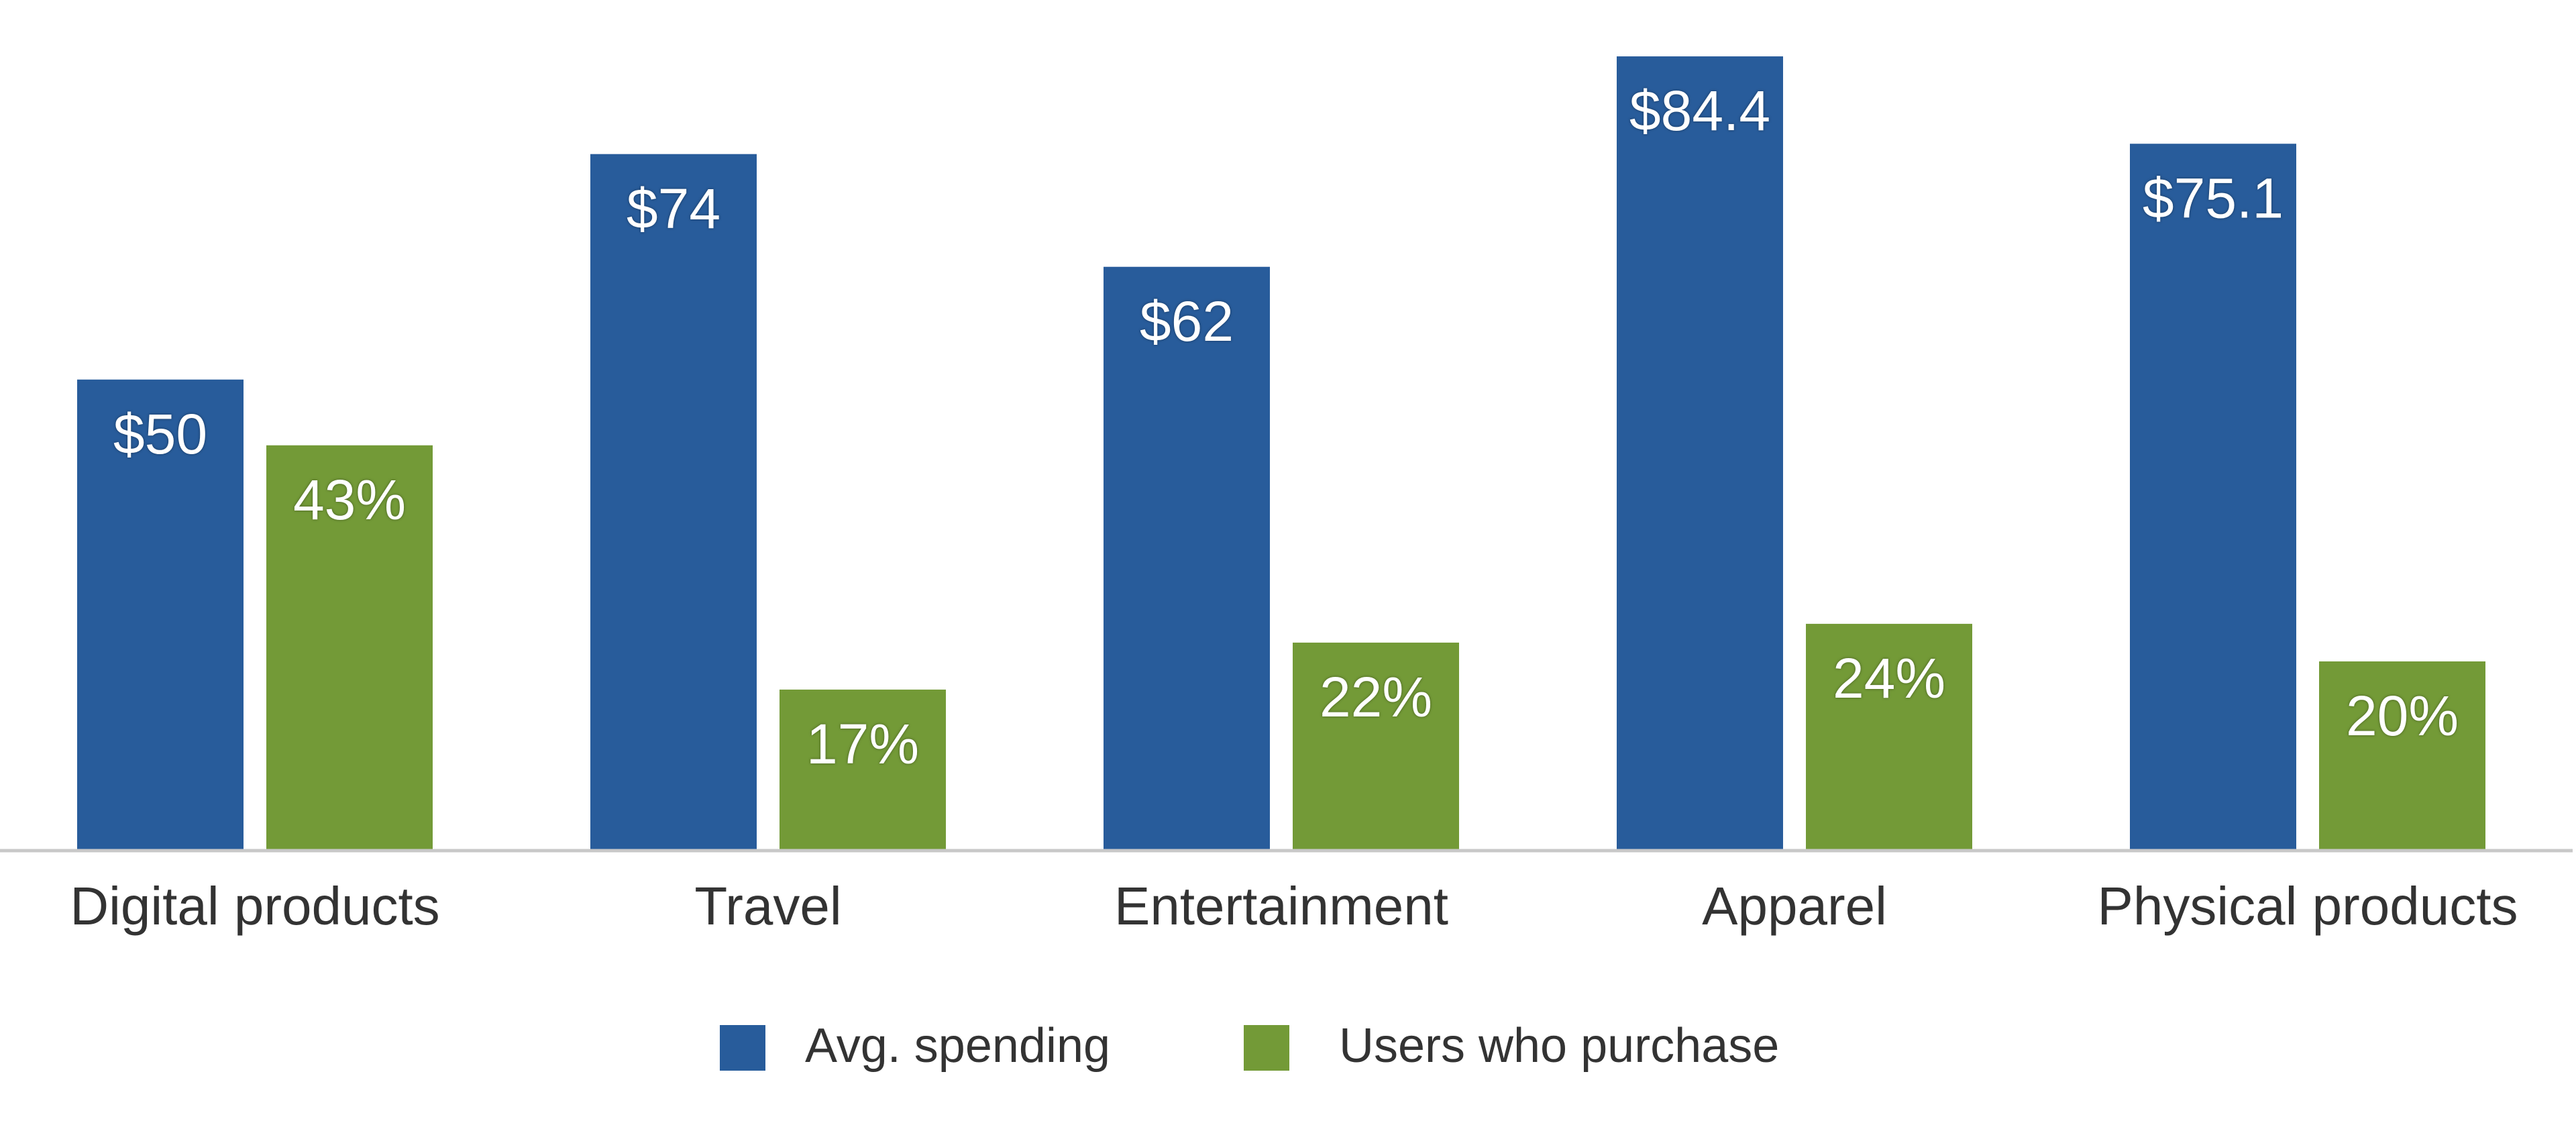 The width and height of the screenshot is (2576, 1123). What do you see at coordinates (1889, 678) in the screenshot?
I see `data-label: 24%` at bounding box center [1889, 678].